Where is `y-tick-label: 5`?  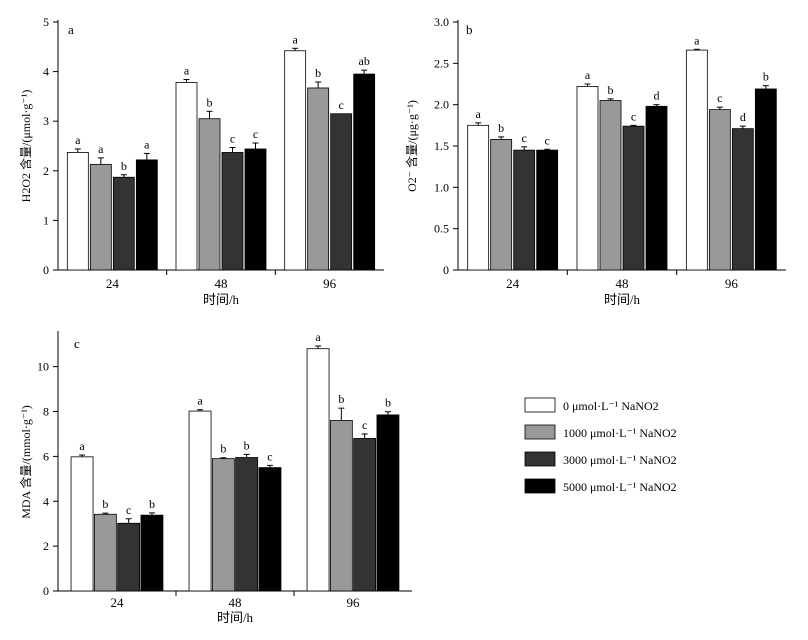
y-tick-label: 5 is located at coordinates (46, 22).